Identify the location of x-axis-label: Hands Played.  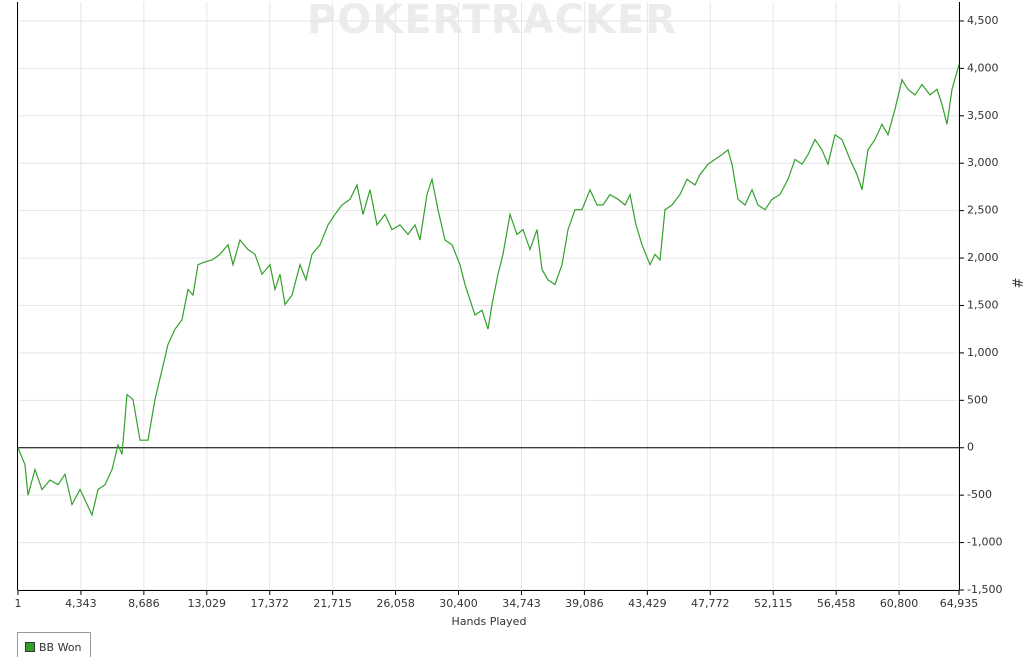
(489, 621).